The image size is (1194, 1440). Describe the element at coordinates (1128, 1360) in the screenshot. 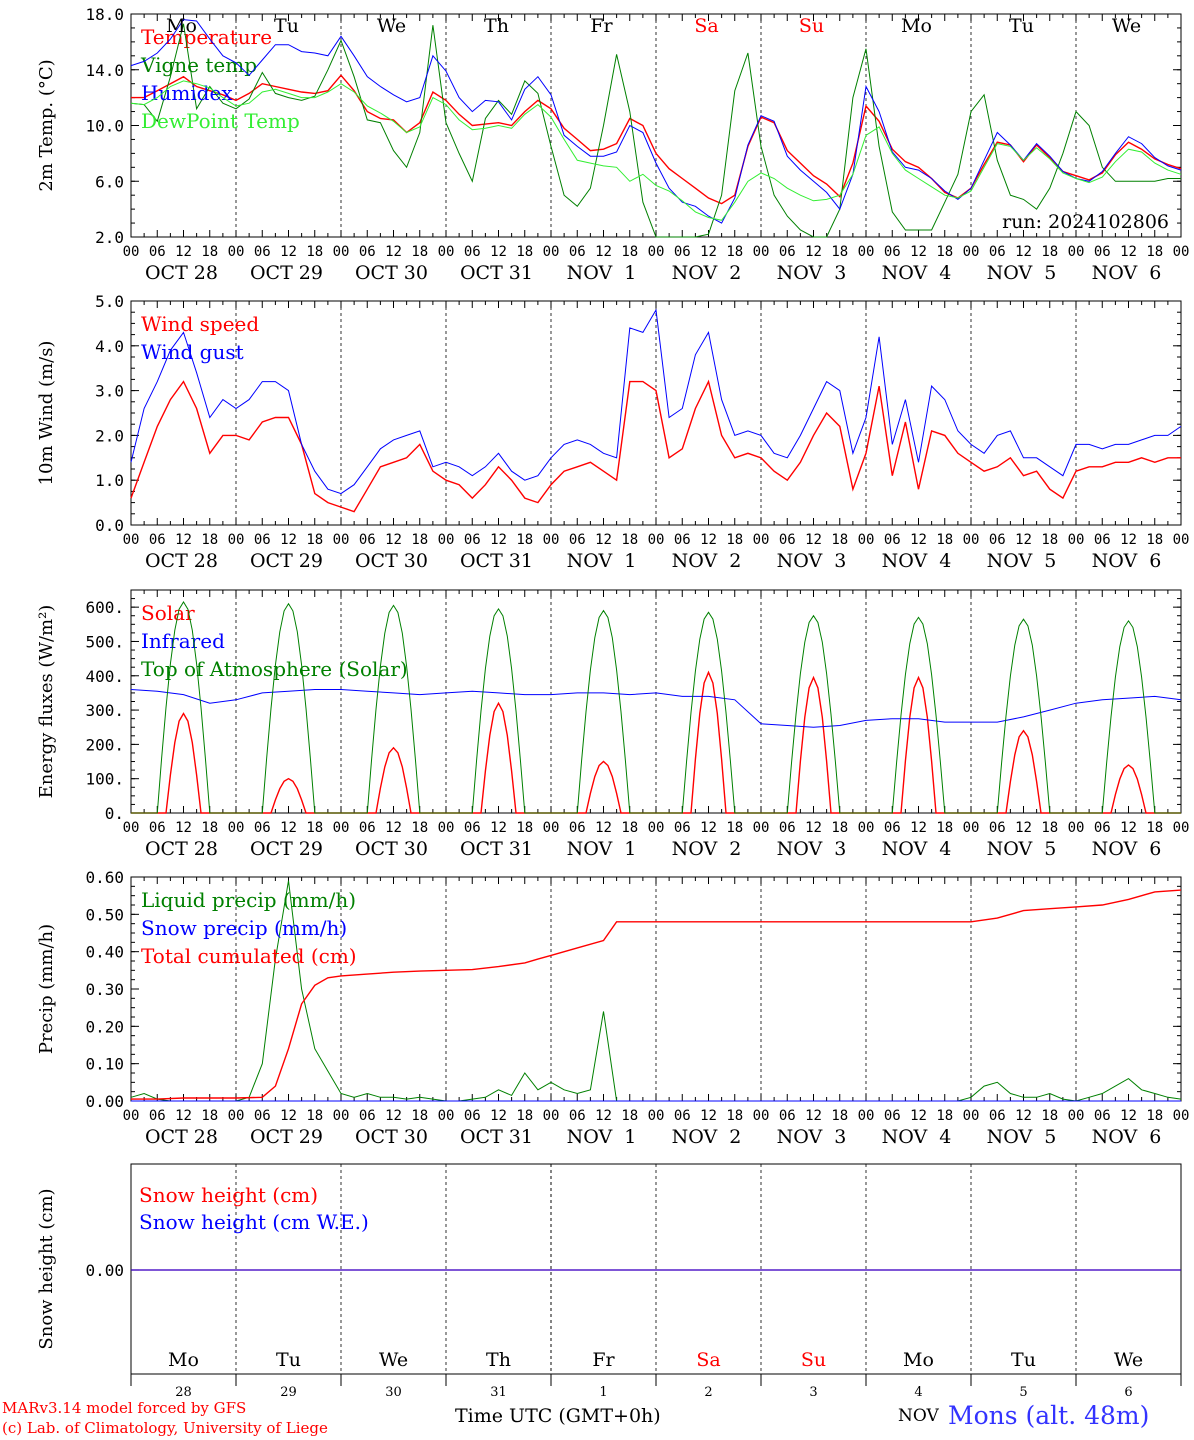

I see `day-name-bottom: We` at that location.